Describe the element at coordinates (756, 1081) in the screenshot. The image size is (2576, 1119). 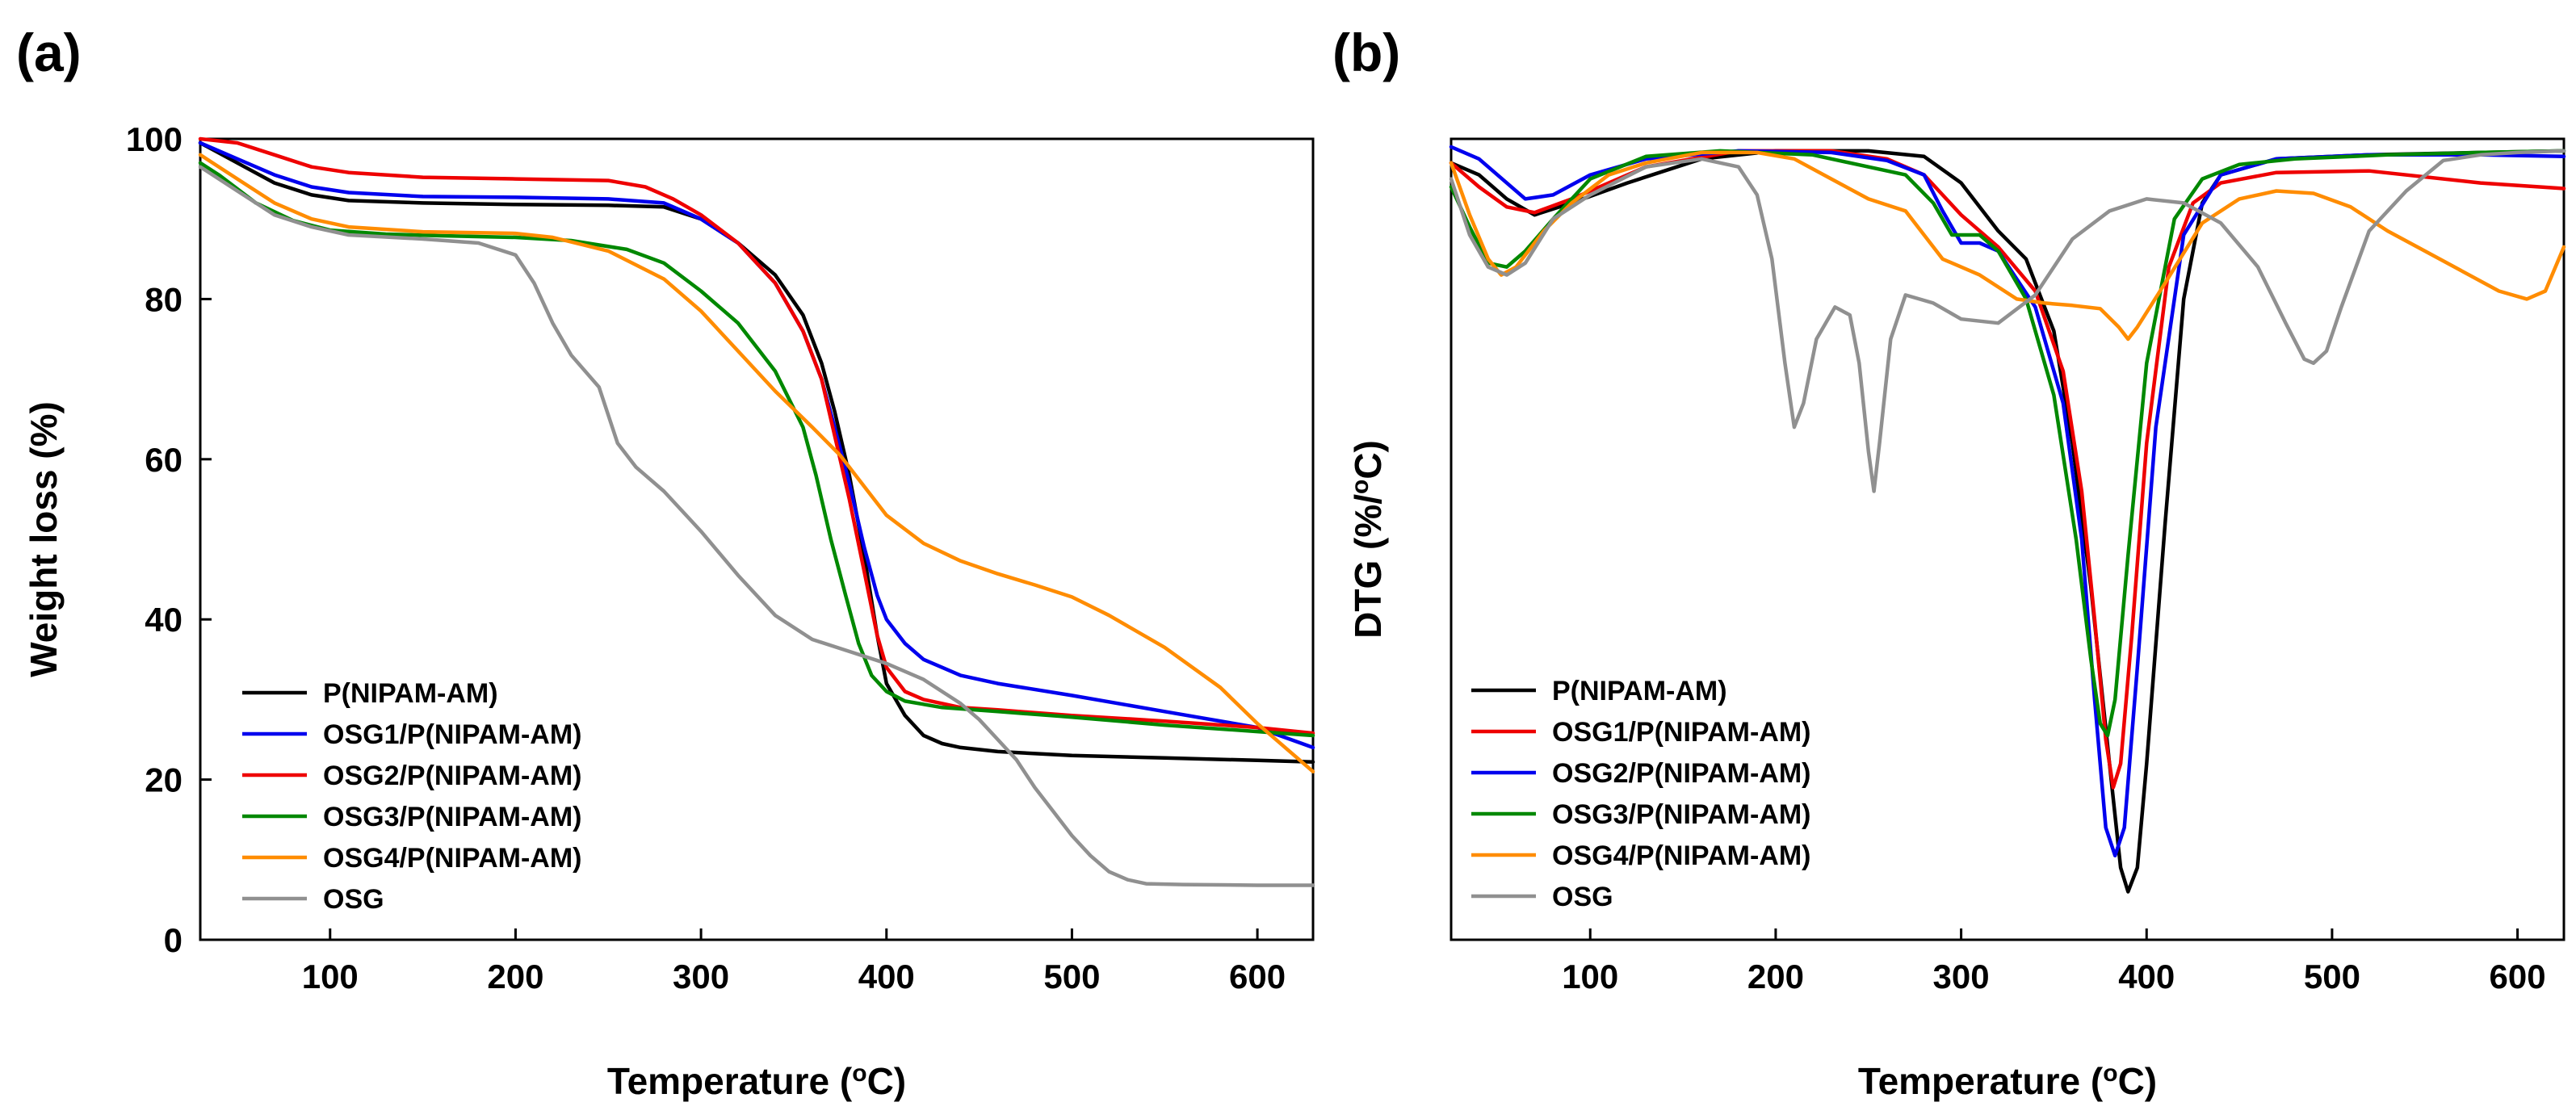
I see `panel-a-x-axis-title: Temperature (oC)` at that location.